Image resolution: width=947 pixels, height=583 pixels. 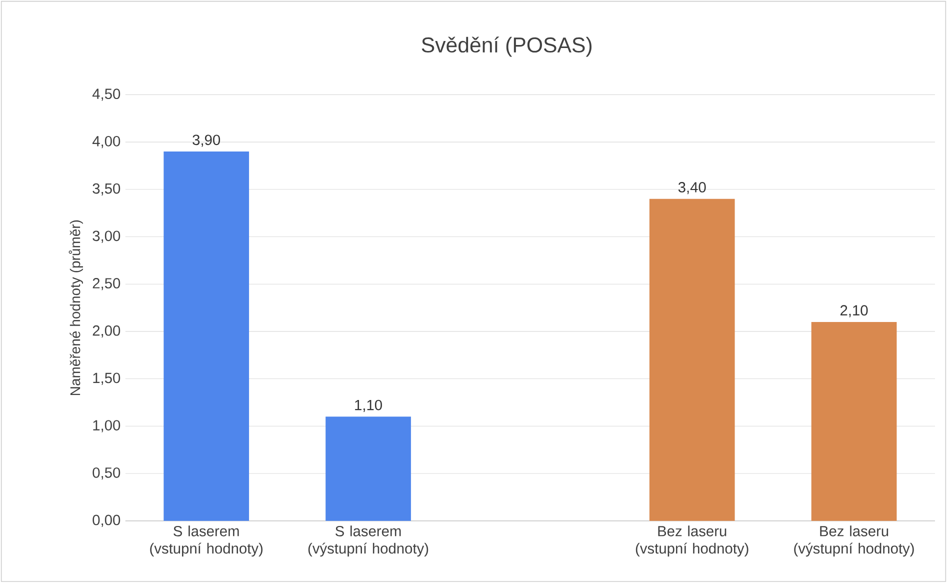 What do you see at coordinates (368, 541) in the screenshot?
I see `x-tick-label: S laserem (výstupní hodnoty)` at bounding box center [368, 541].